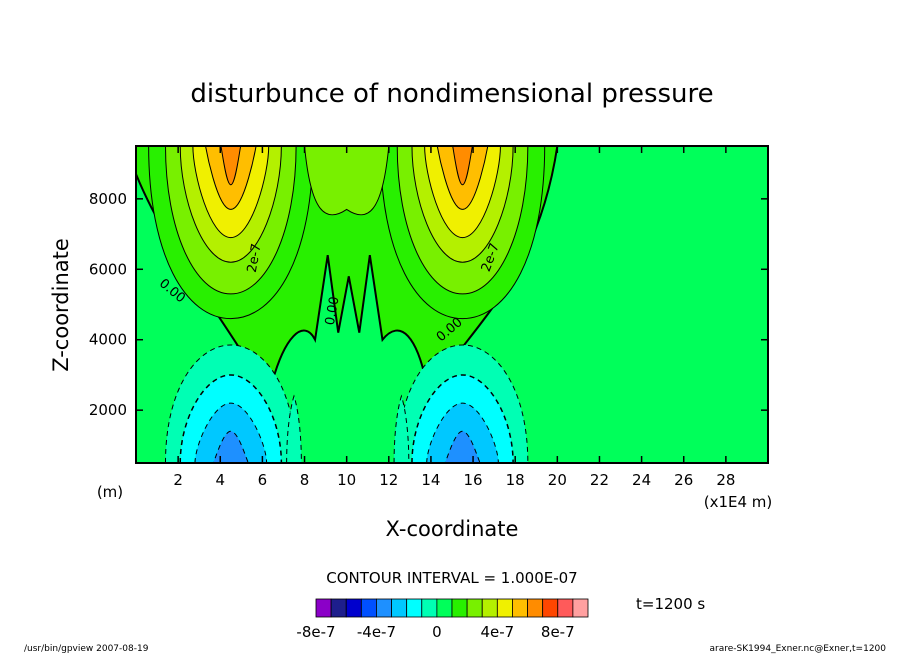 This screenshot has height=654, width=904. What do you see at coordinates (108, 199) in the screenshot?
I see `y-tick-label: 8000` at bounding box center [108, 199].